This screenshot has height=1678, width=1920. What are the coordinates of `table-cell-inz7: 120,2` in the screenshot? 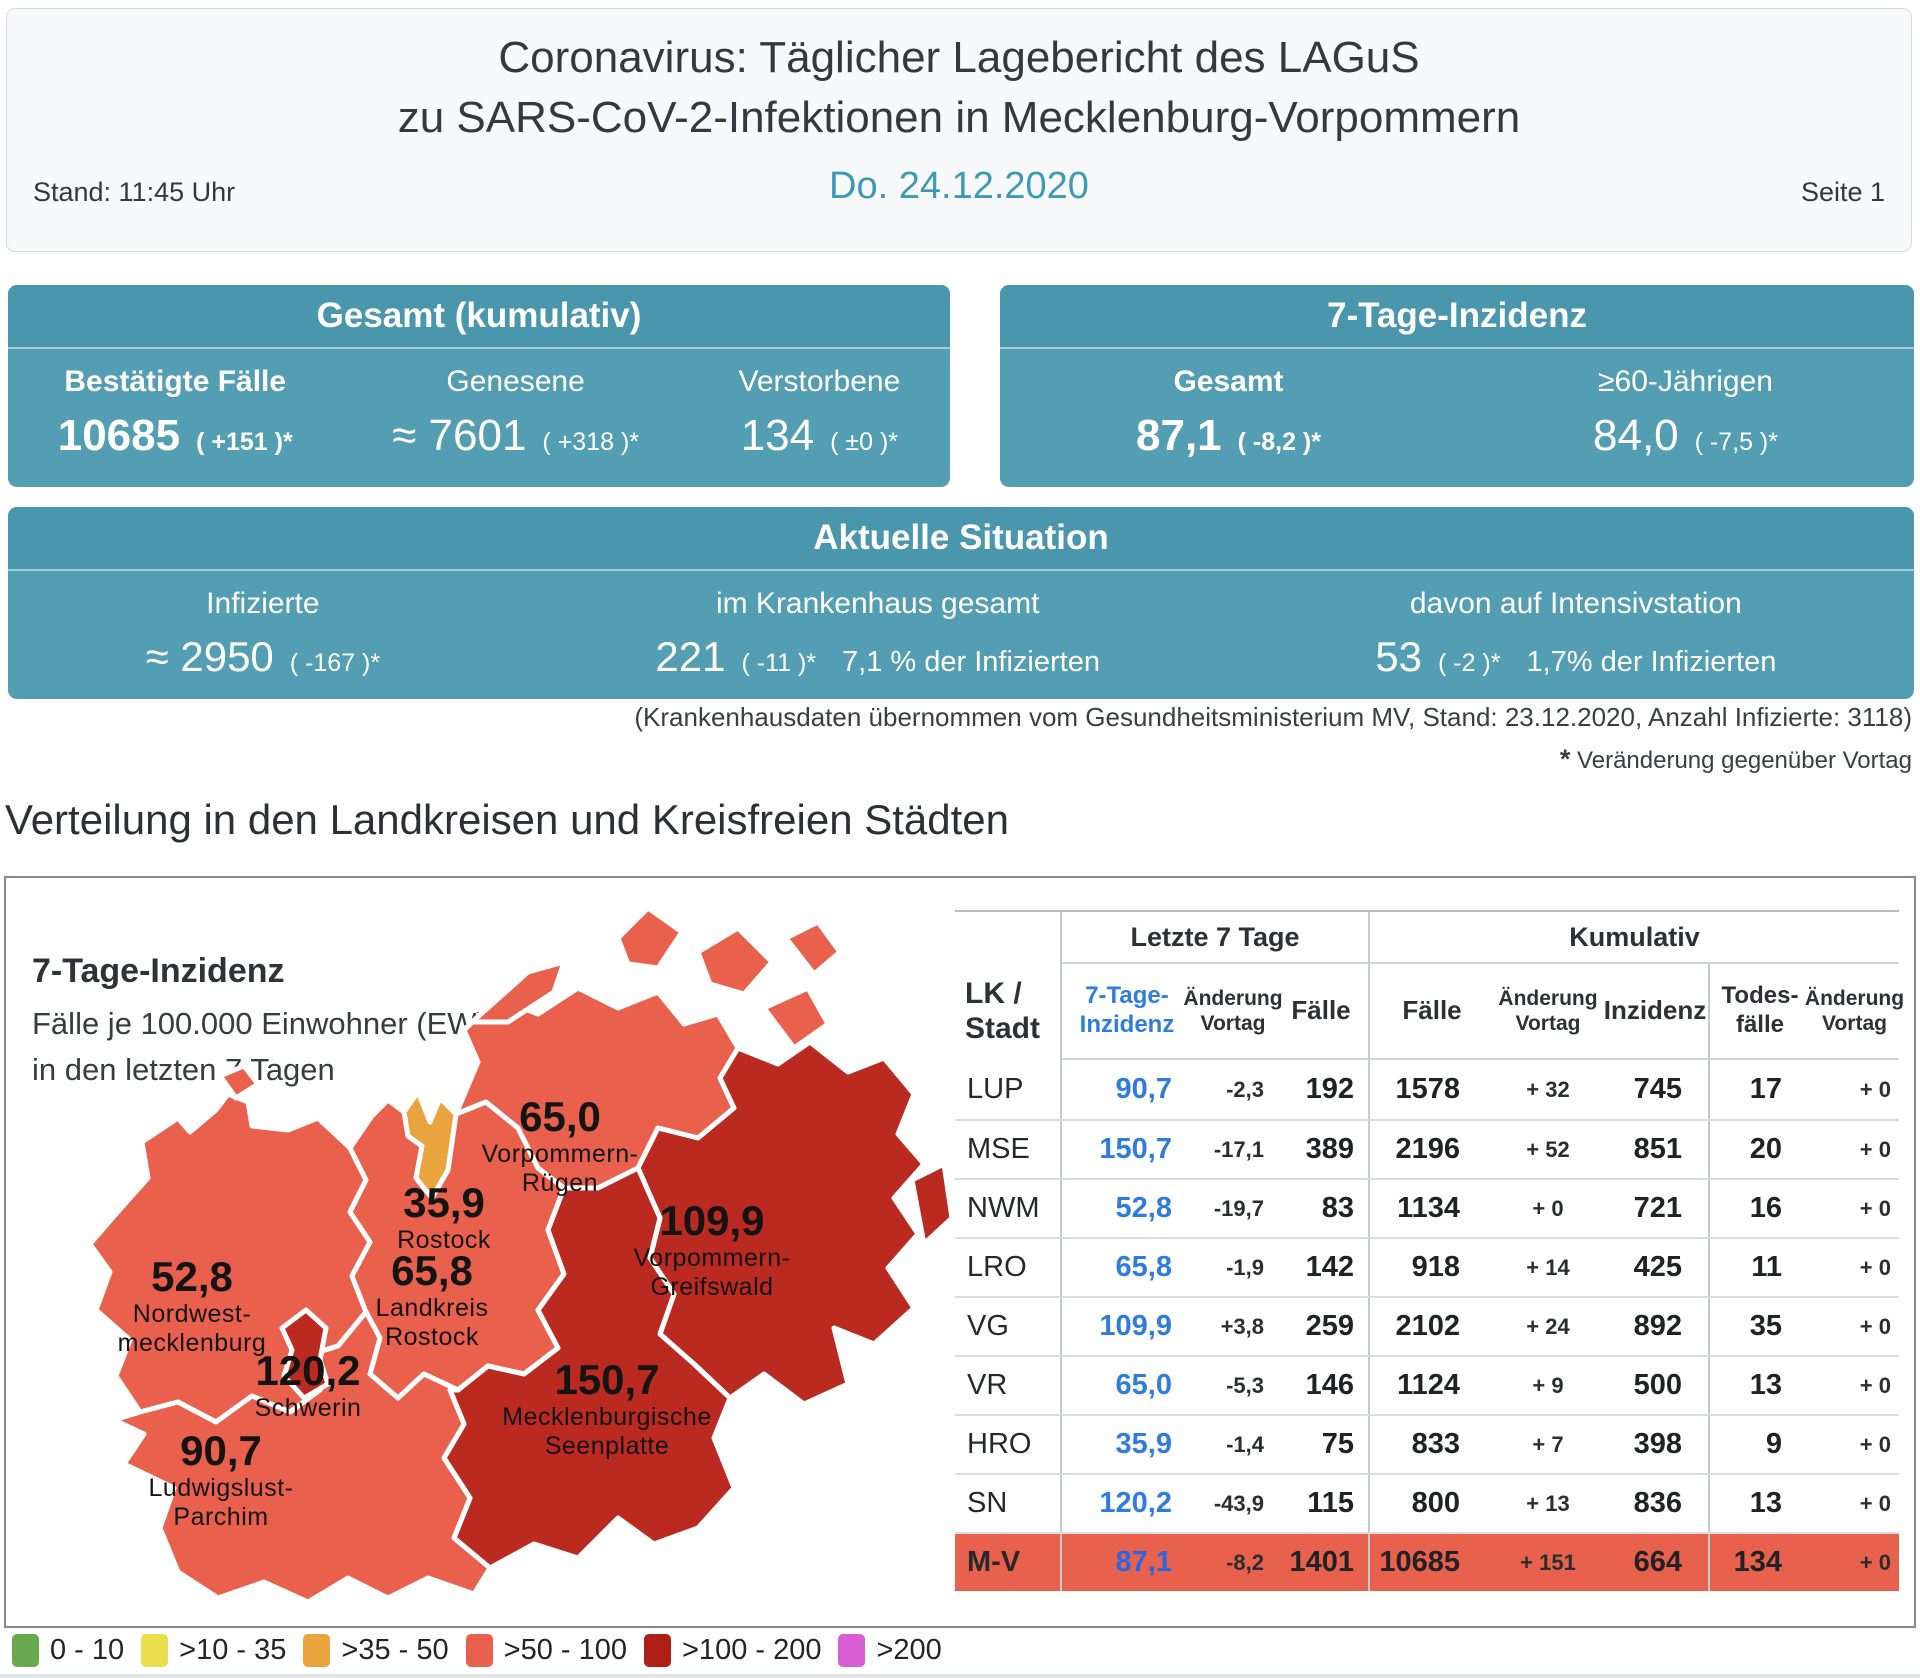 It's located at (1135, 1503).